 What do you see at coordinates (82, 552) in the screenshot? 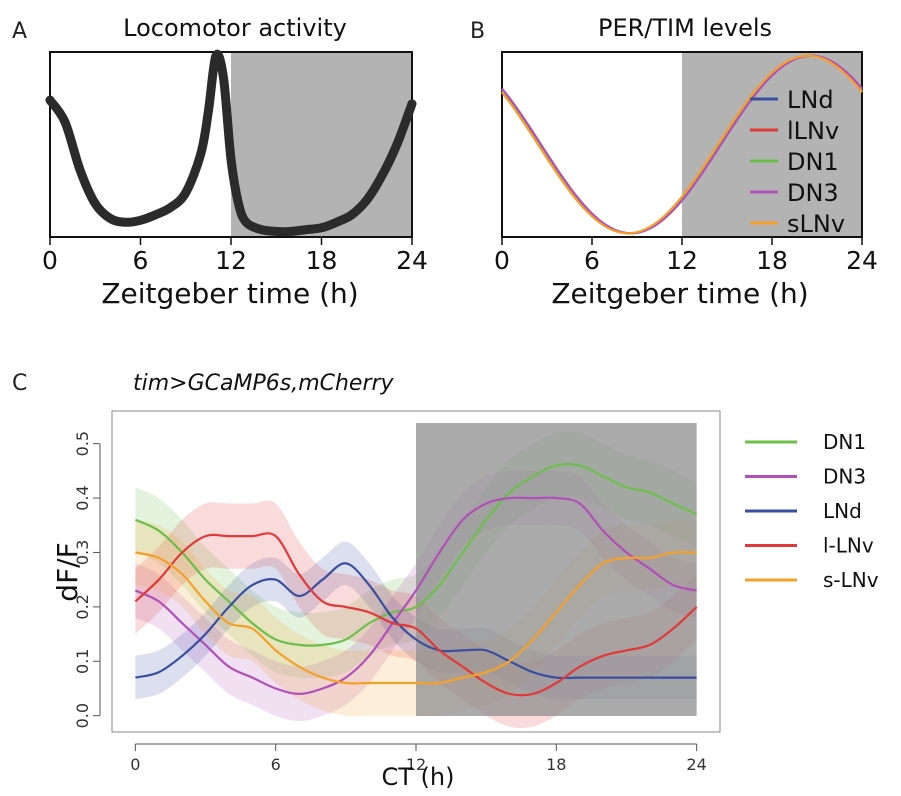
I see `panel-c-ytick-label: 0.3` at bounding box center [82, 552].